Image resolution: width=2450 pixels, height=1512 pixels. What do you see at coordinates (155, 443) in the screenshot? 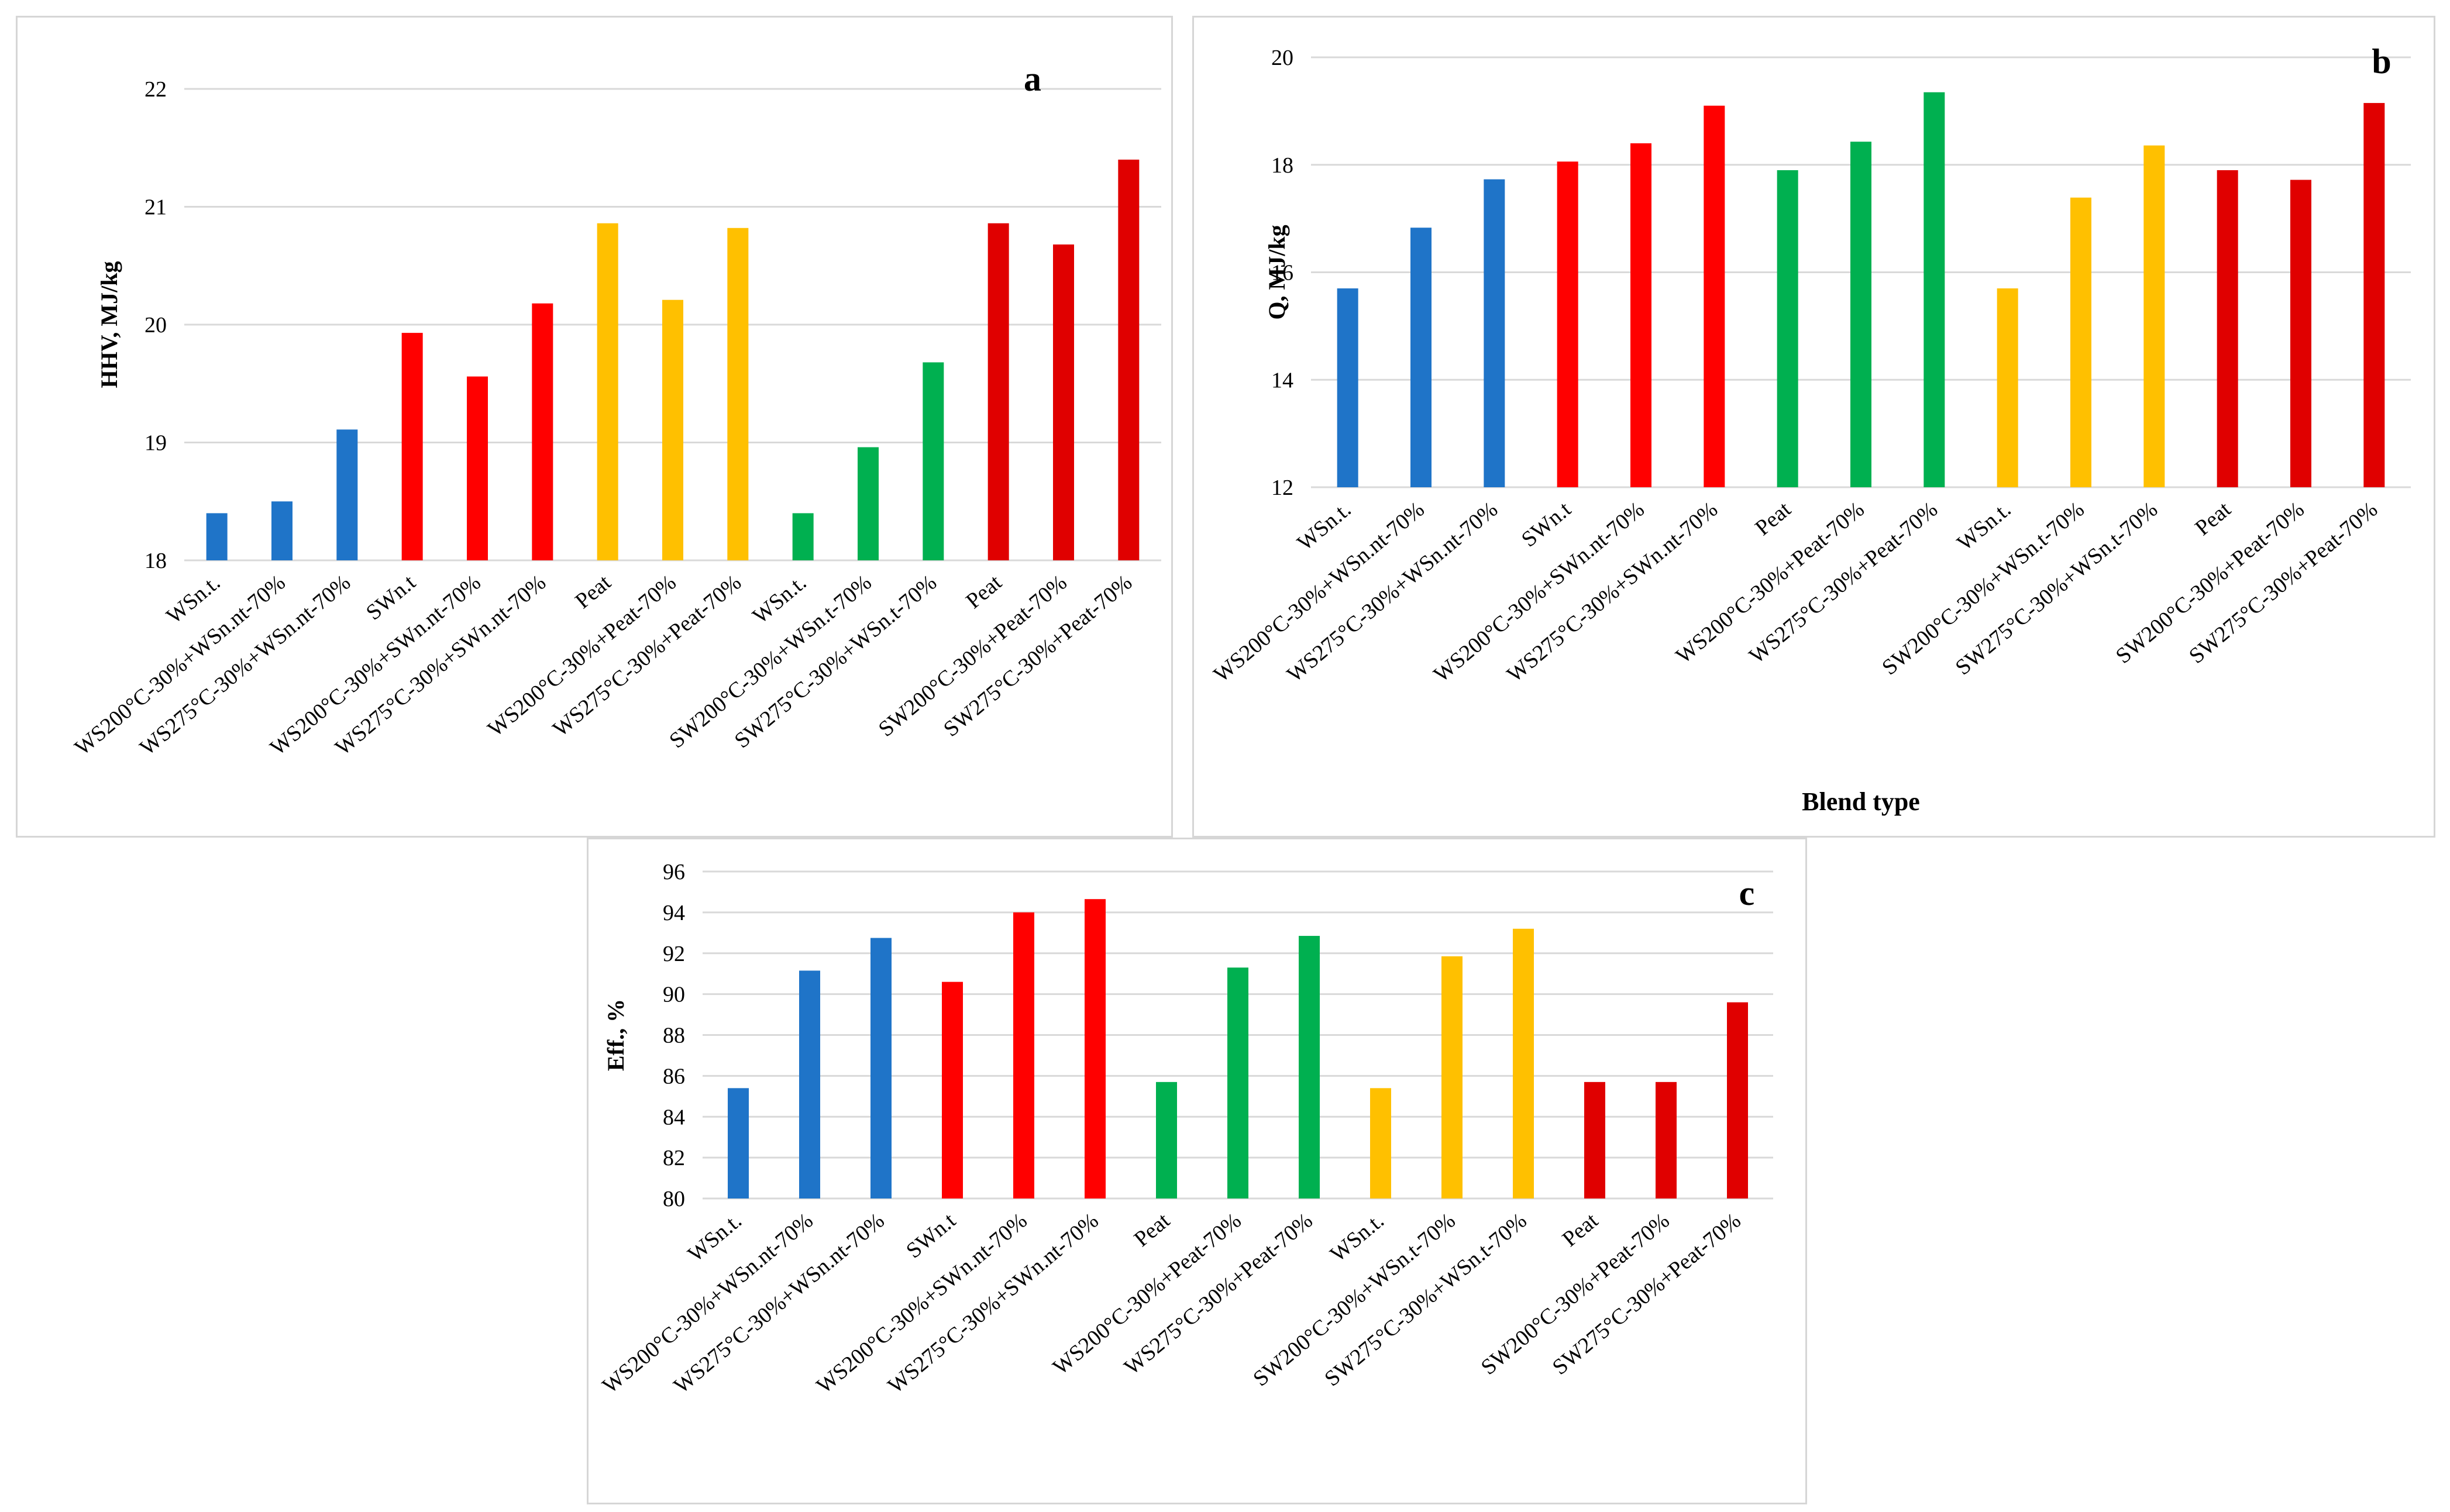
I see `y-tick-label: 19` at bounding box center [155, 443].